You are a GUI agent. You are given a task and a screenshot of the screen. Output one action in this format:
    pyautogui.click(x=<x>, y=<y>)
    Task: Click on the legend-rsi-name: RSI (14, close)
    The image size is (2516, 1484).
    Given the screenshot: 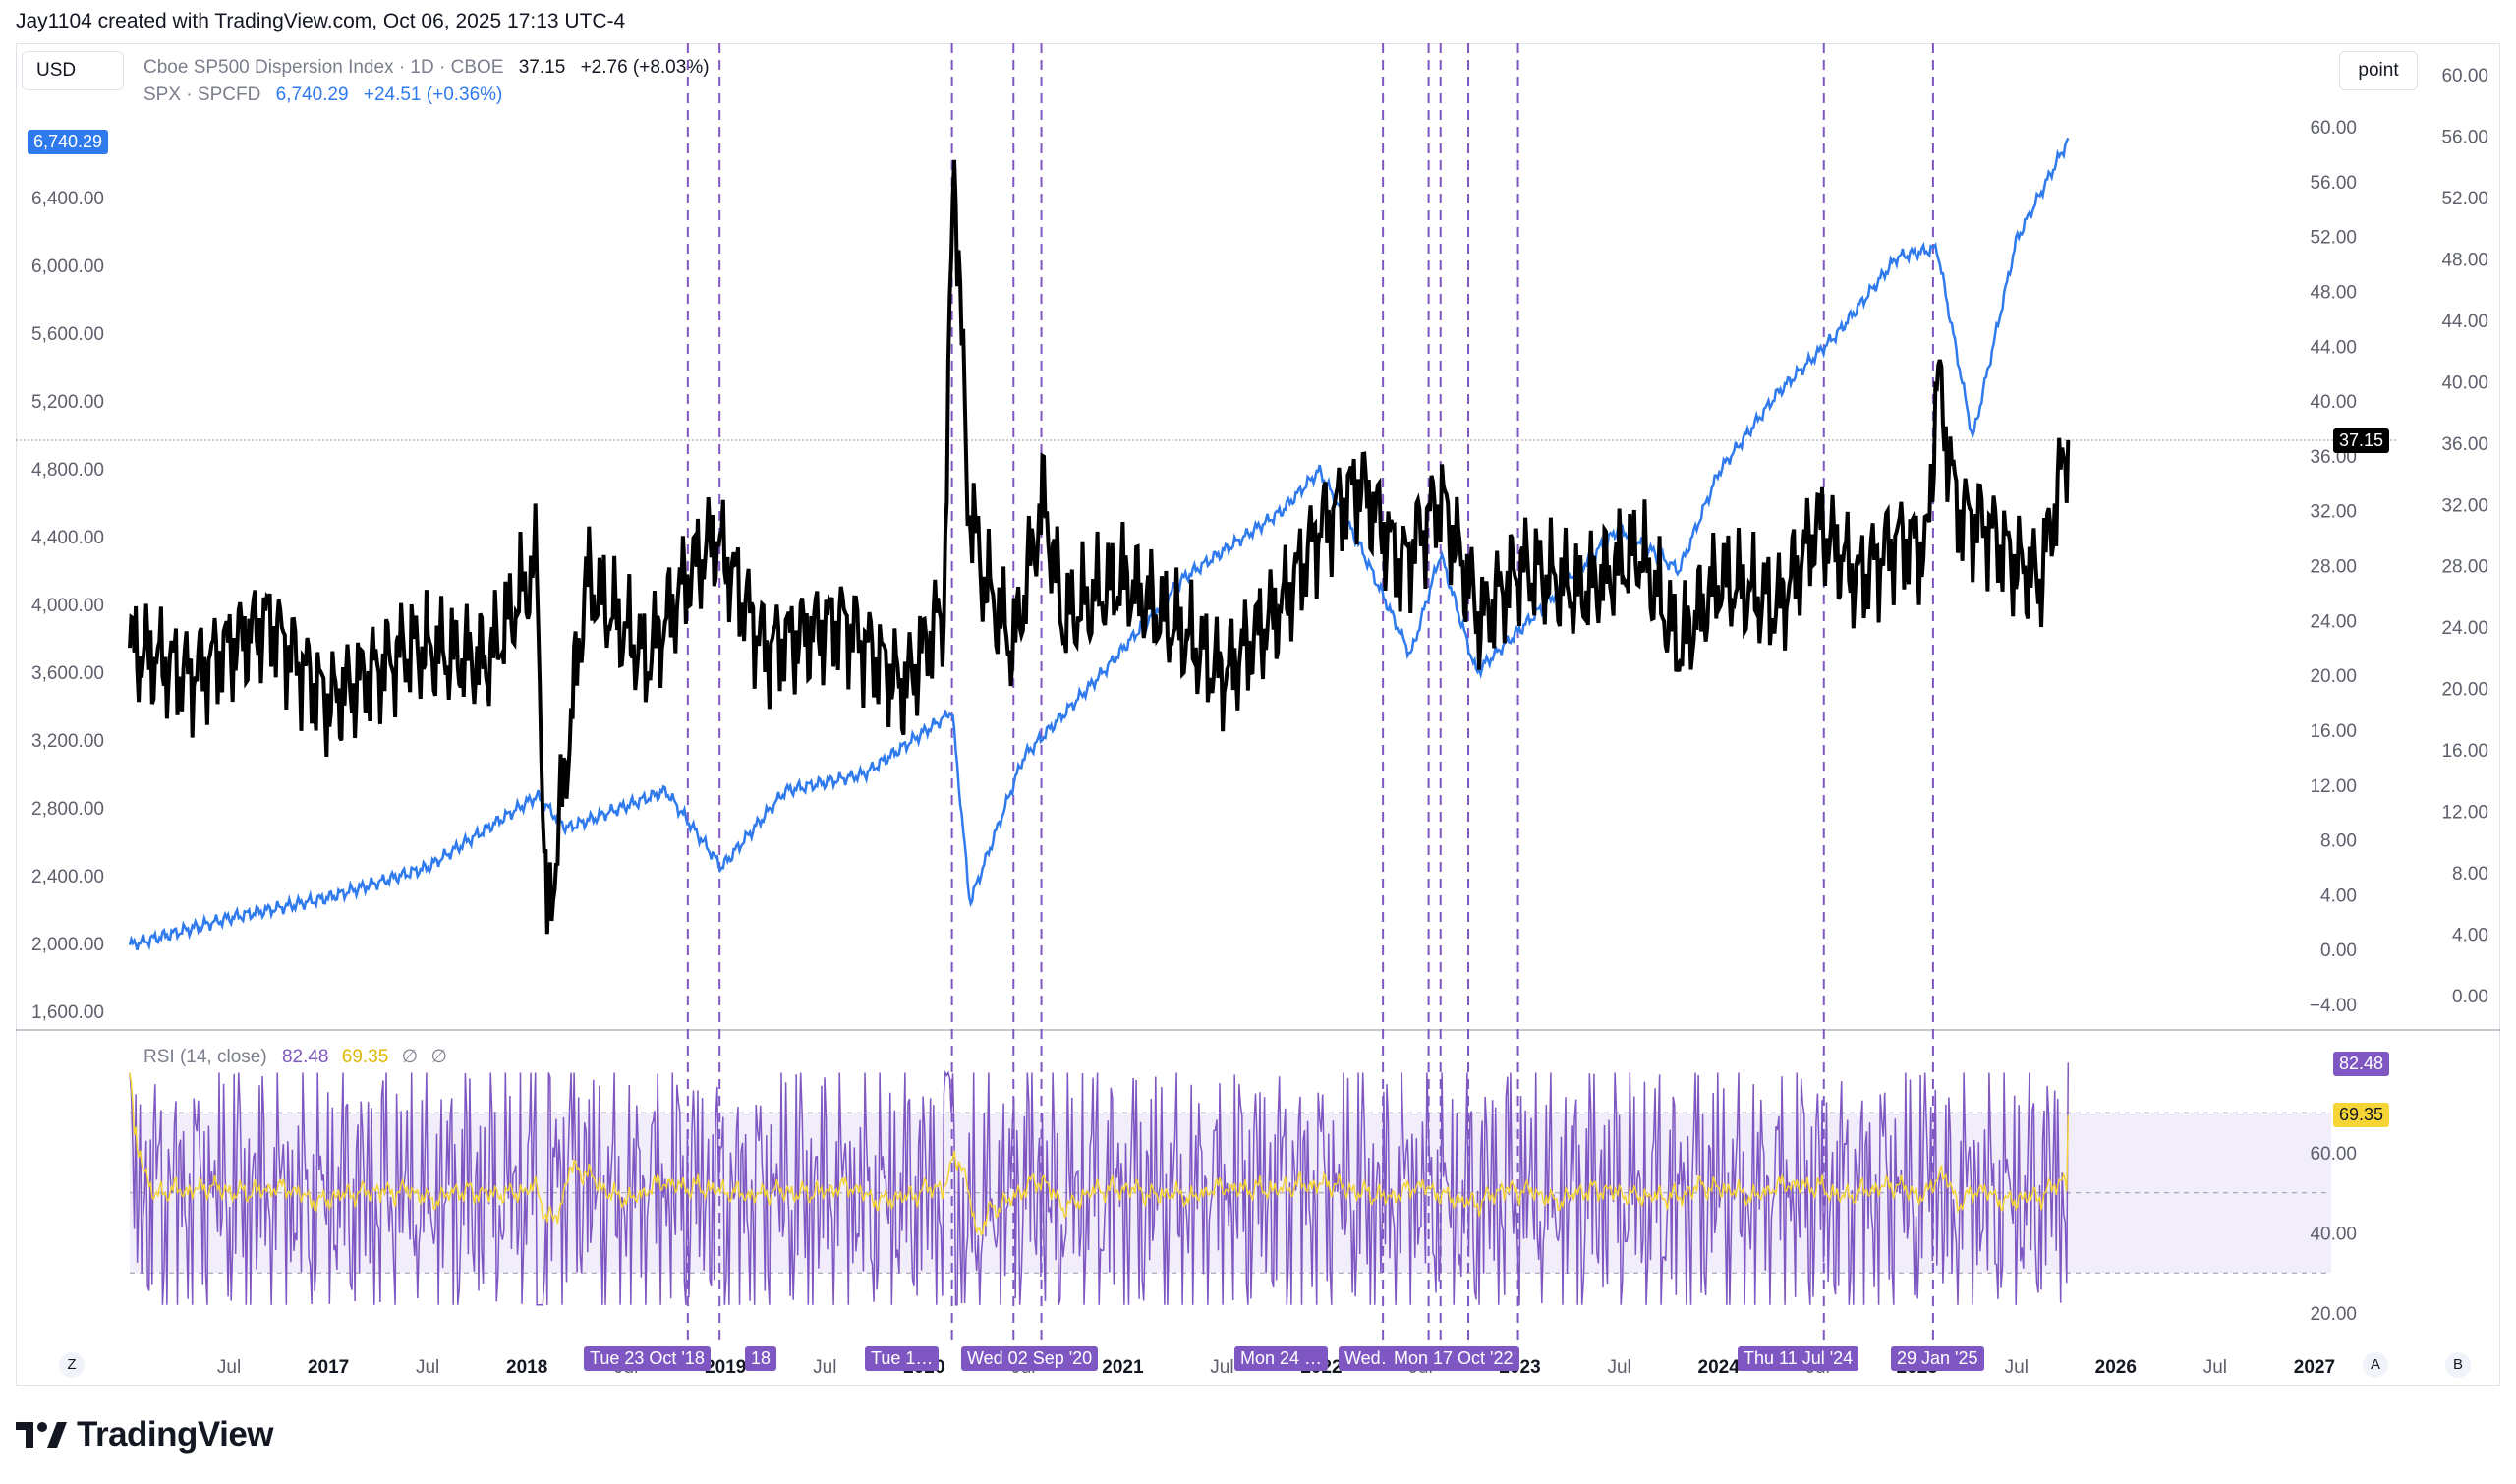 What is the action you would take?
    pyautogui.click(x=205, y=1057)
    